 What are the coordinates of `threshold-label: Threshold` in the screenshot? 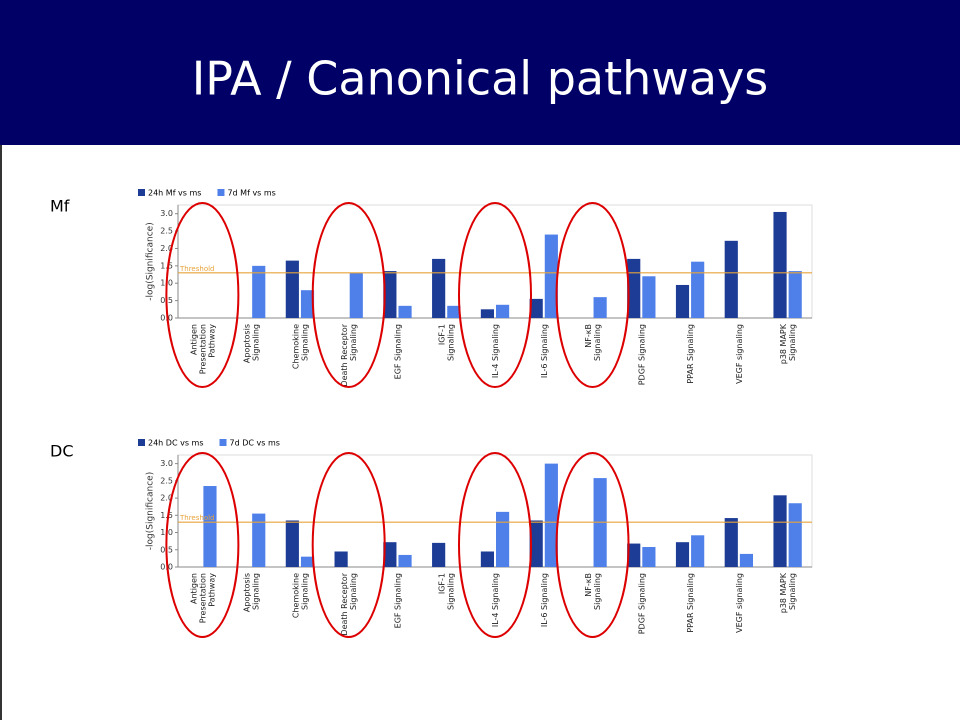 It's located at (197, 518).